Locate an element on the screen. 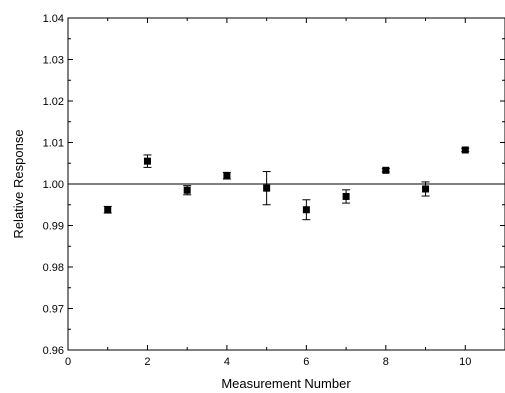 Image resolution: width=505 pixels, height=393 pixels. y-axis-label: Relative Response is located at coordinates (18, 183).